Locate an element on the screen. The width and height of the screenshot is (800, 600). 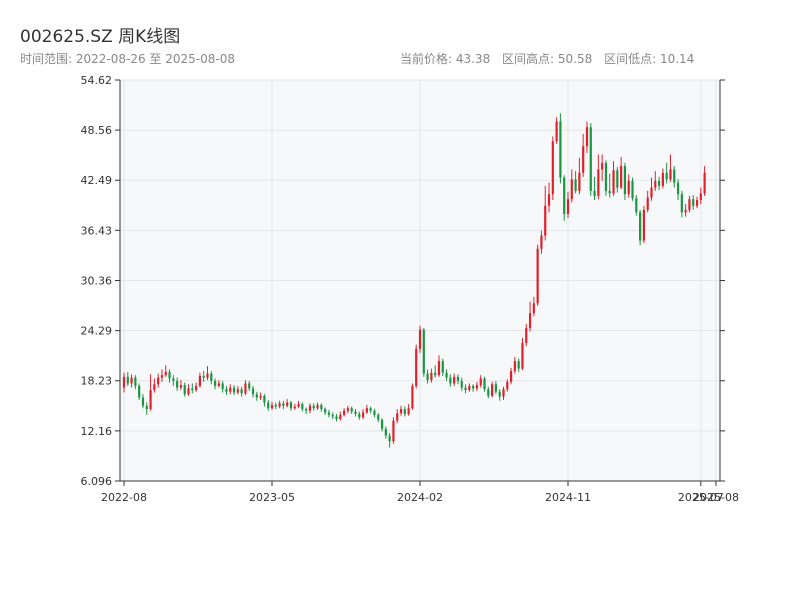
y-tick-label: 42.49 is located at coordinates (97, 180).